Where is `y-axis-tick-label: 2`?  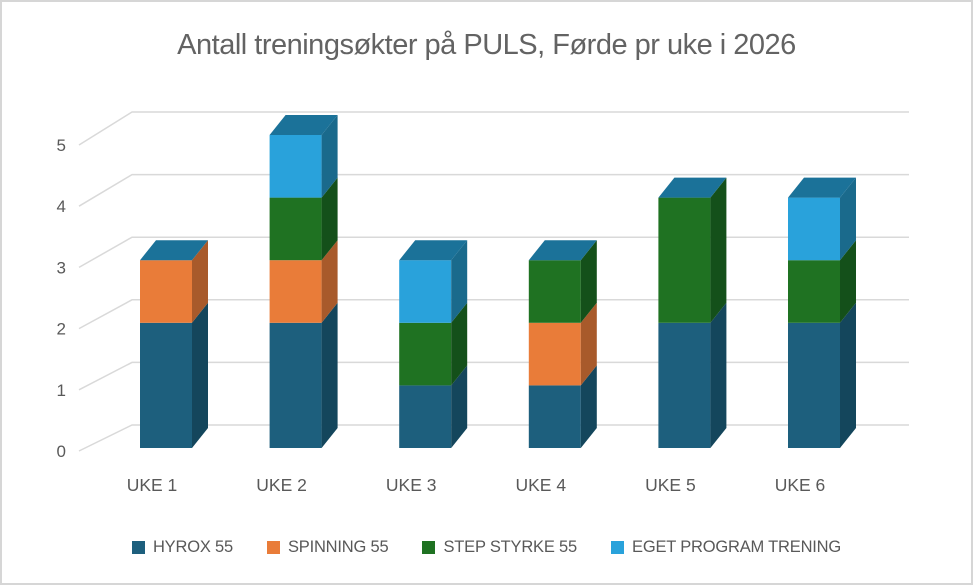
y-axis-tick-label: 2 is located at coordinates (61, 329).